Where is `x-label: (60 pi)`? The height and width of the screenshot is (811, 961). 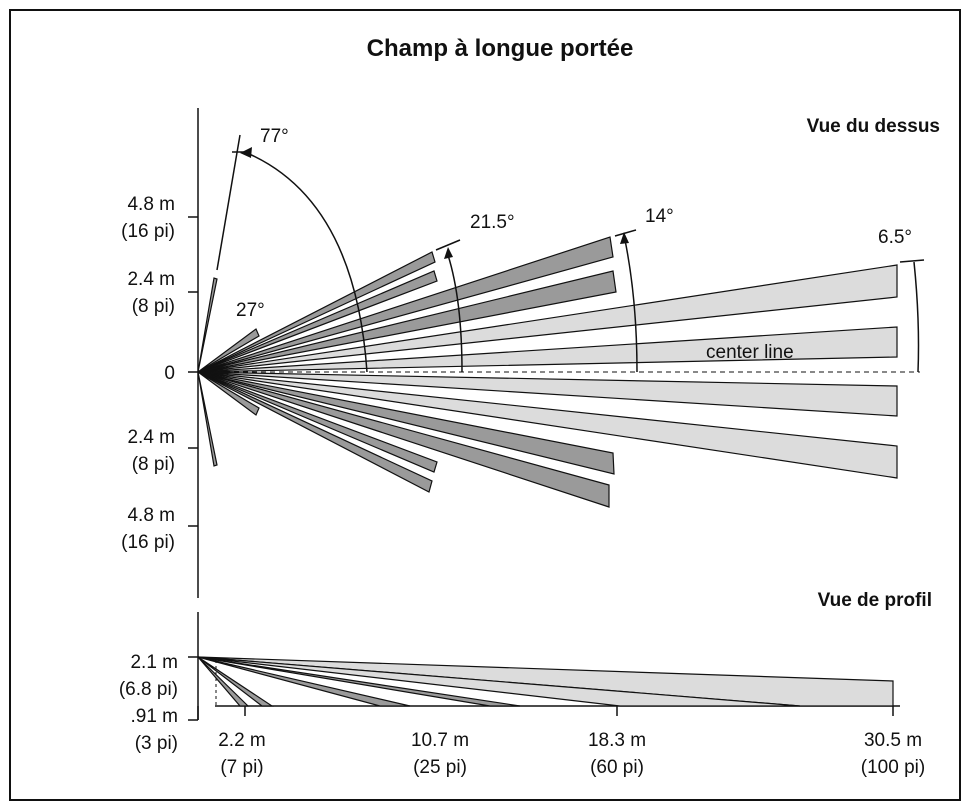
x-label: (60 pi) is located at coordinates (617, 767).